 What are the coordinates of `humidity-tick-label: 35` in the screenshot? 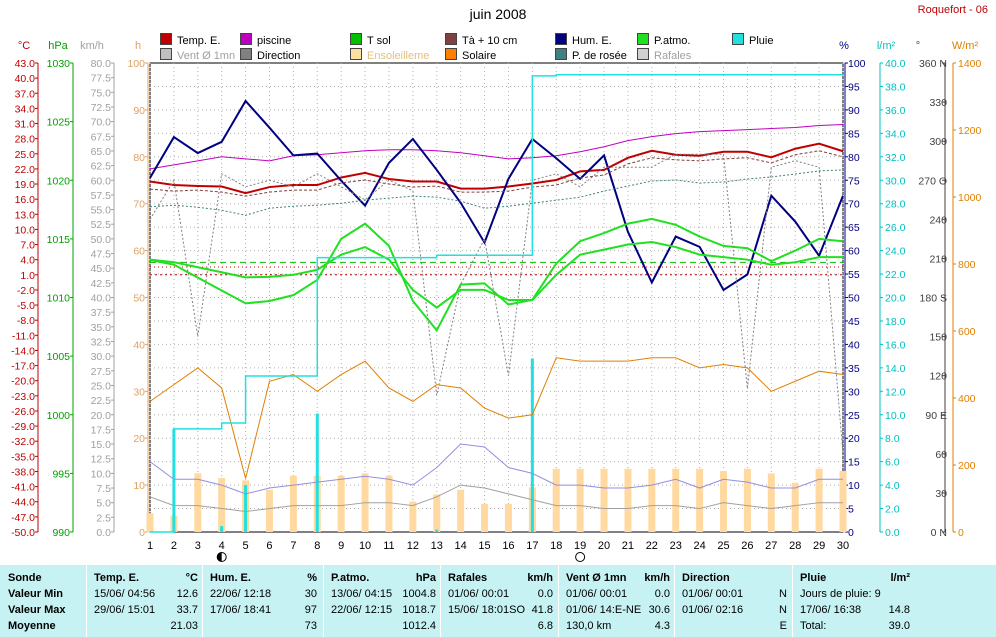 It's located at (854, 369).